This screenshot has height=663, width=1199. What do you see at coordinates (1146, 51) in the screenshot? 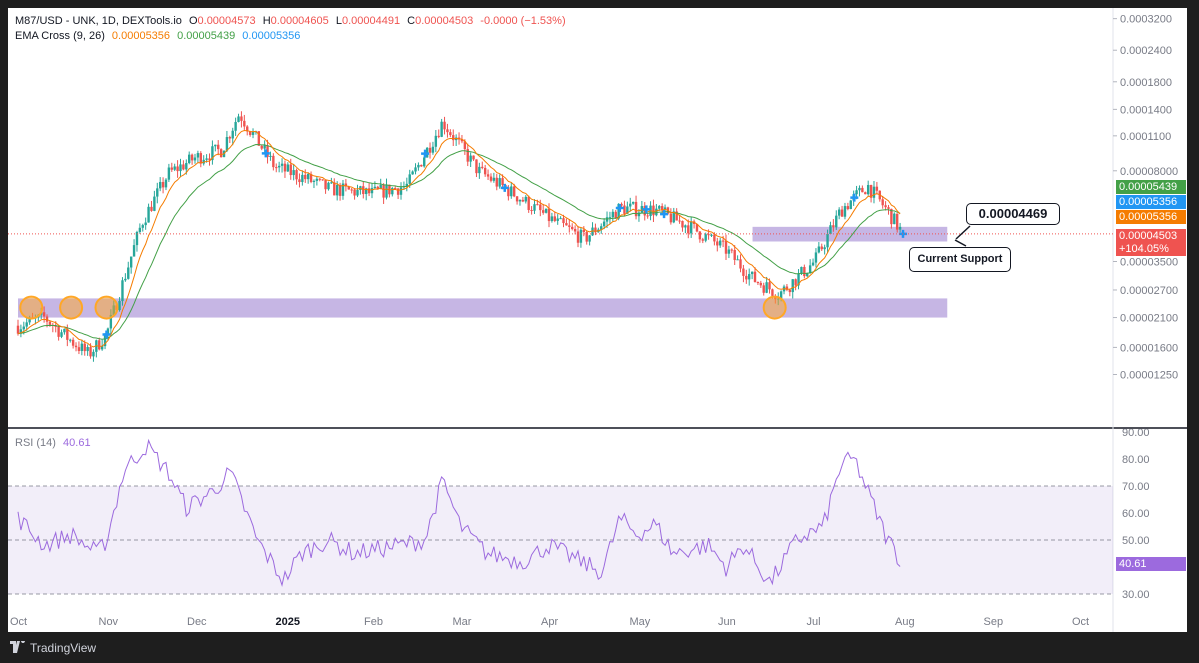
I see `price-axis-label: 0.0002400` at bounding box center [1146, 51].